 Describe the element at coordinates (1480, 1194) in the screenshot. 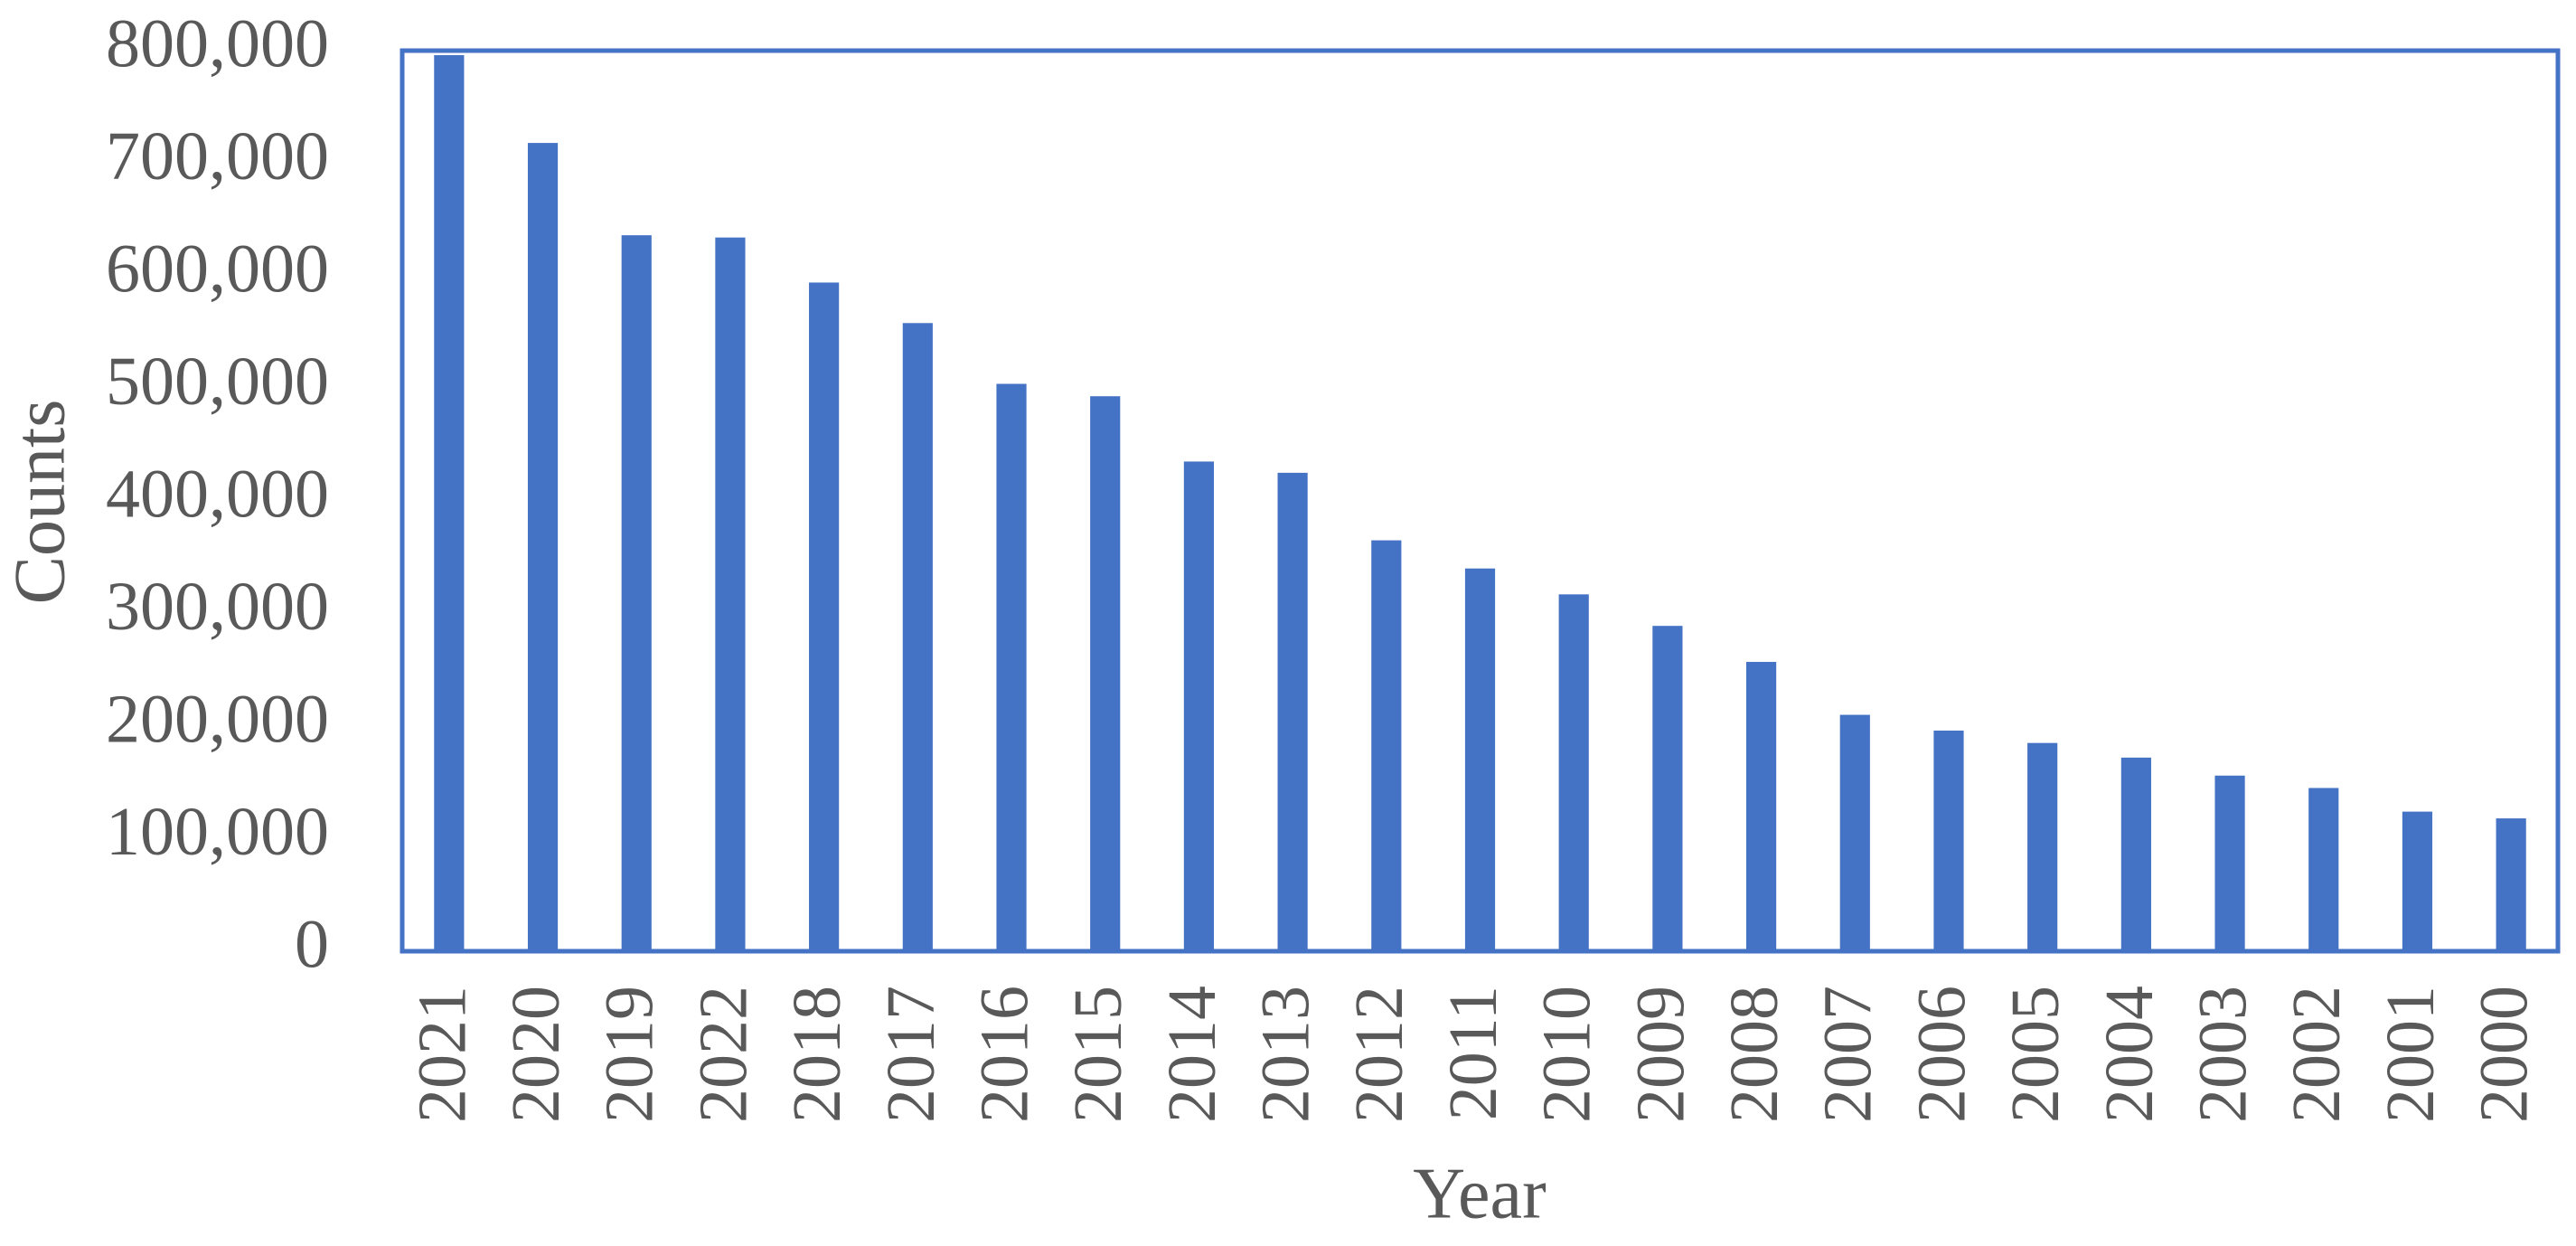

I see `x-axis-title: Year` at that location.